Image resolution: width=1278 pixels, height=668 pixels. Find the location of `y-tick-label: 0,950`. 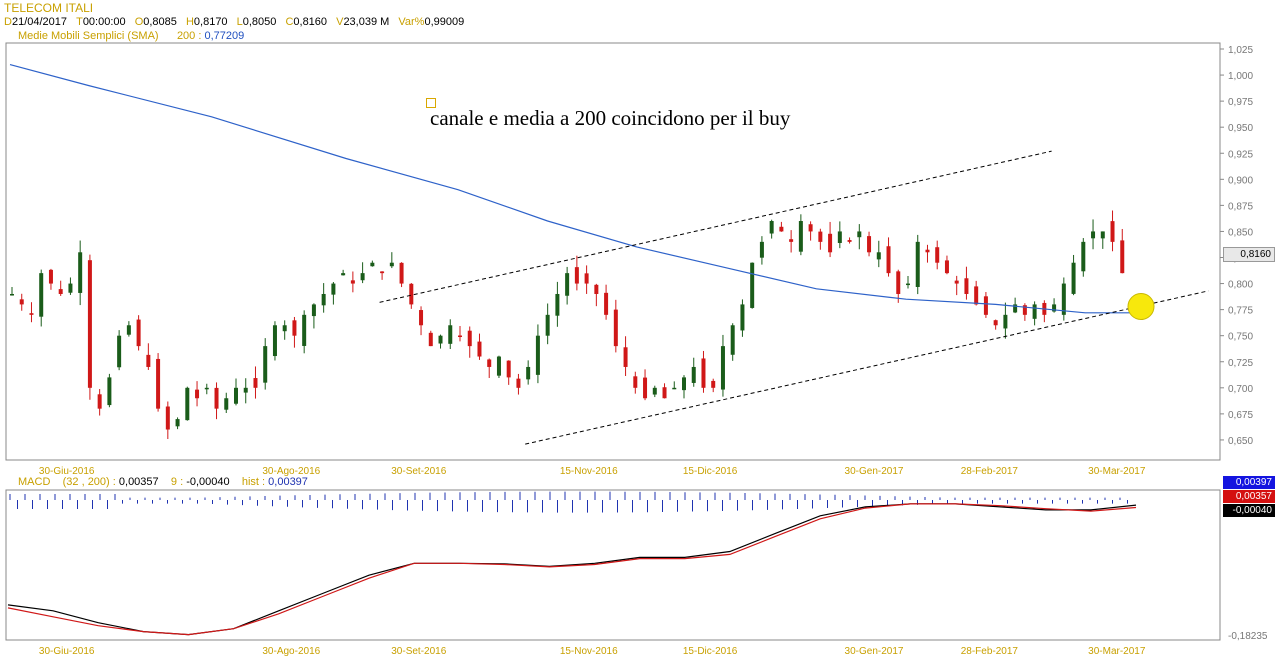

y-tick-label: 0,950 is located at coordinates (1240, 128).